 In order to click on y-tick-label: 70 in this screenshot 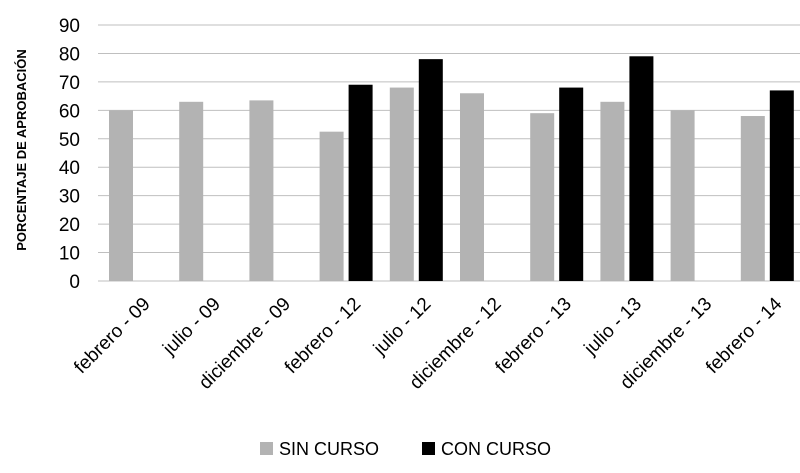, I will do `click(69, 83)`.